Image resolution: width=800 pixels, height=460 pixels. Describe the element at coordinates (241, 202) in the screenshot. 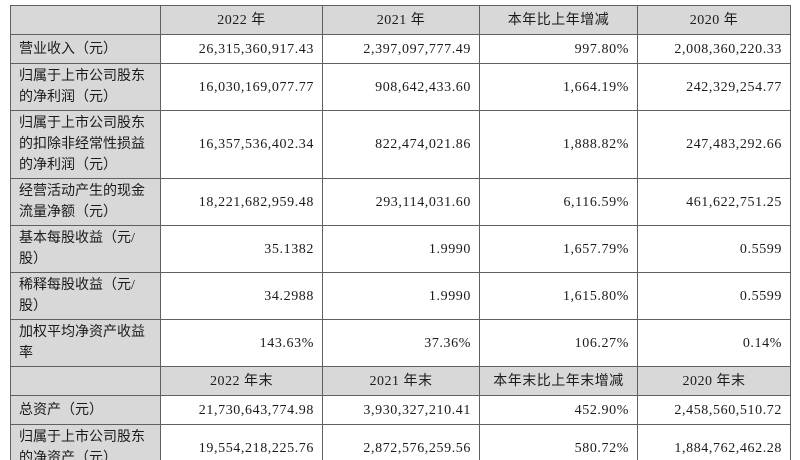

I see `cell-value-2022: 18,221,682,959.48` at that location.